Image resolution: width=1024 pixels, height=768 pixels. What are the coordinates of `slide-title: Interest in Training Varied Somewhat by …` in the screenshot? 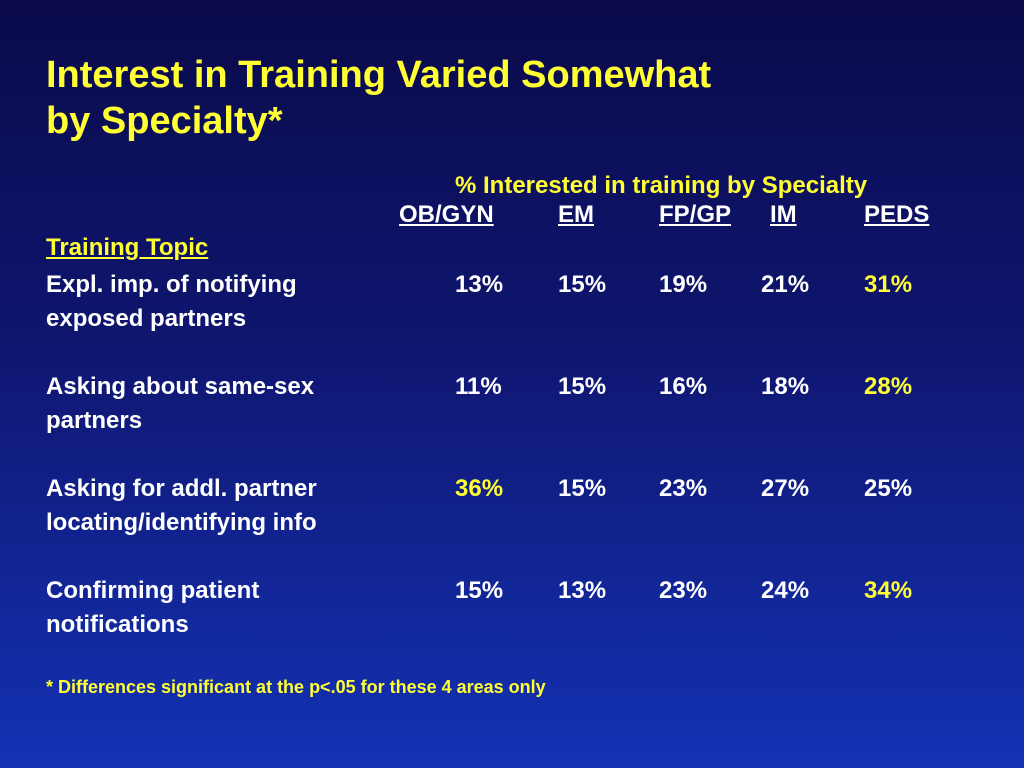 It's located at (496, 98).